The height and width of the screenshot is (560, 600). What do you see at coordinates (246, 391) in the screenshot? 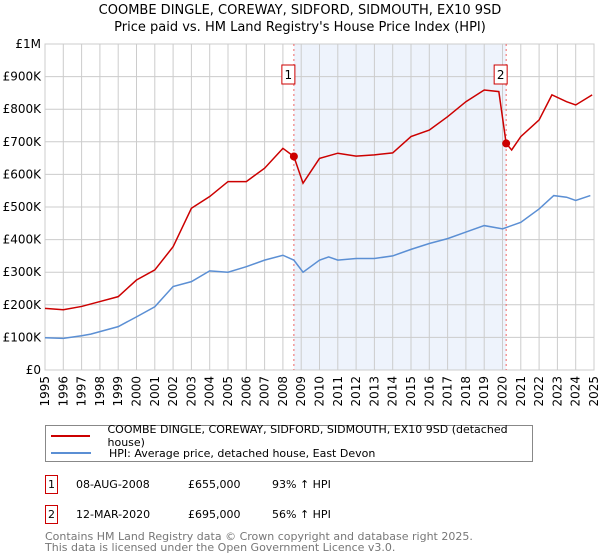
I see `x-tick-label: 2006` at bounding box center [246, 391].